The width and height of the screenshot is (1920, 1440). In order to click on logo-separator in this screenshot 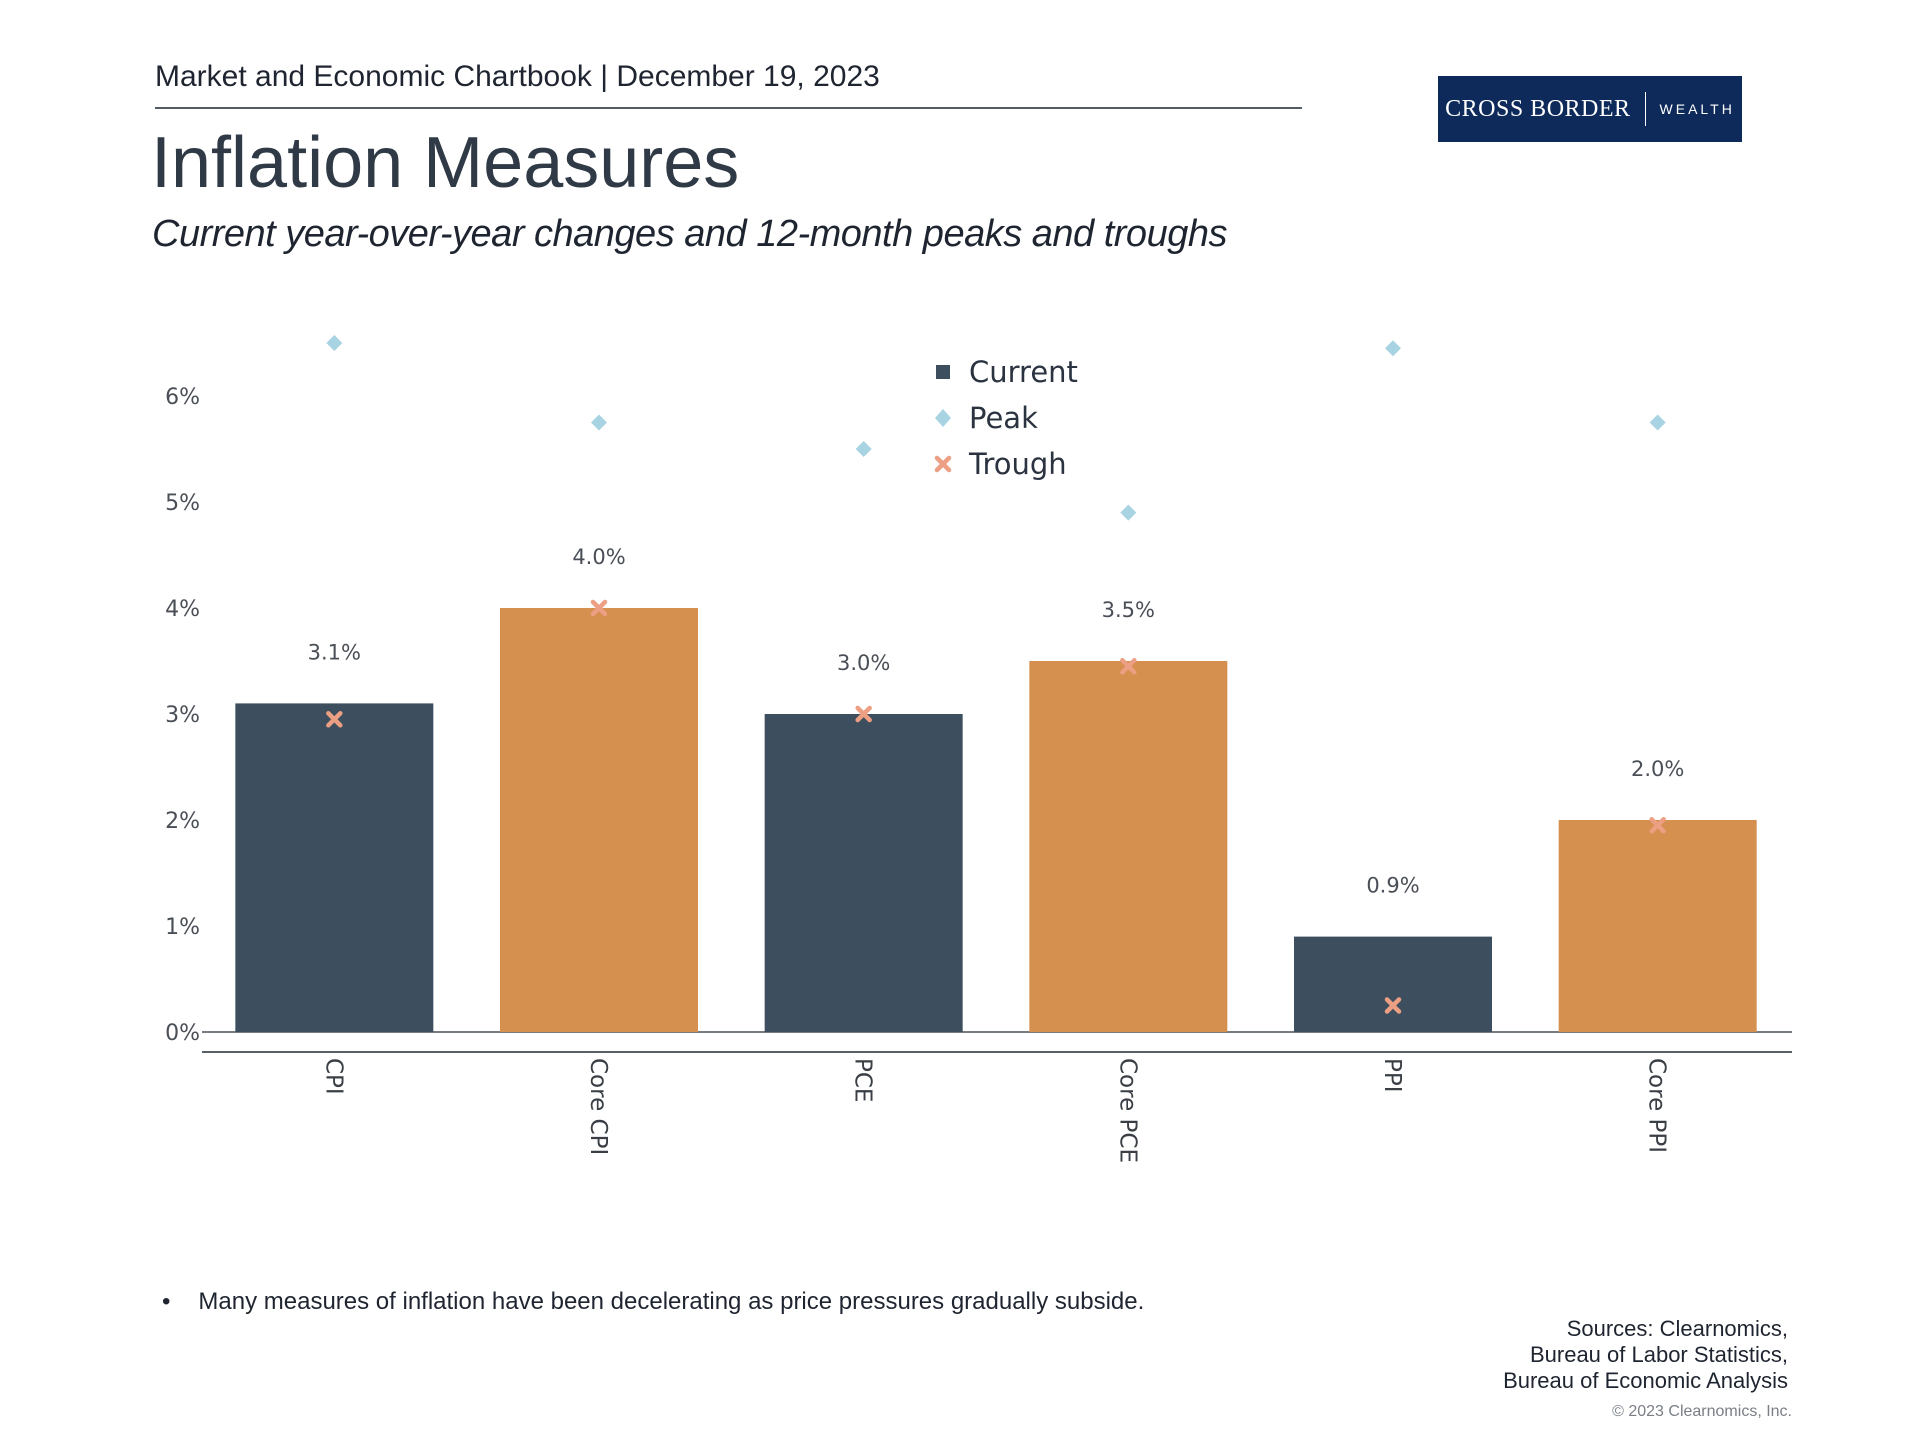, I will do `click(1645, 109)`.